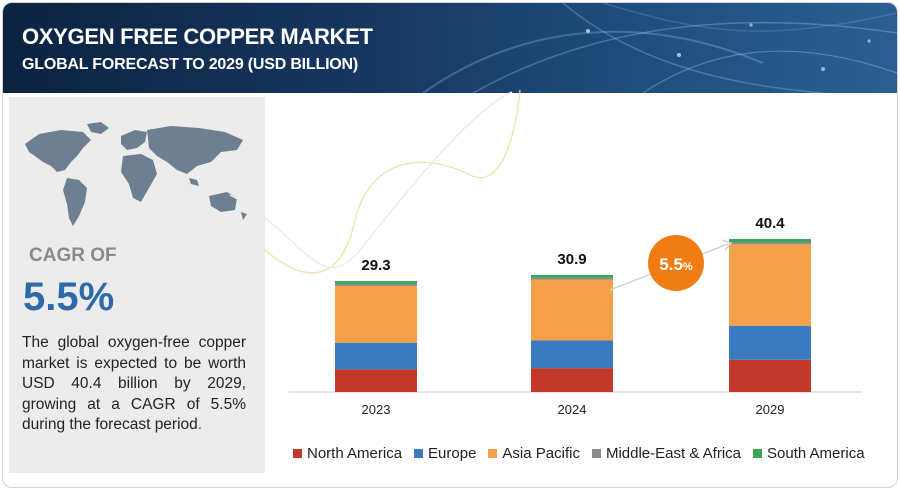 Image resolution: width=900 pixels, height=489 pixels. Describe the element at coordinates (770, 285) in the screenshot. I see `bar-2029-asia-pacific` at that location.